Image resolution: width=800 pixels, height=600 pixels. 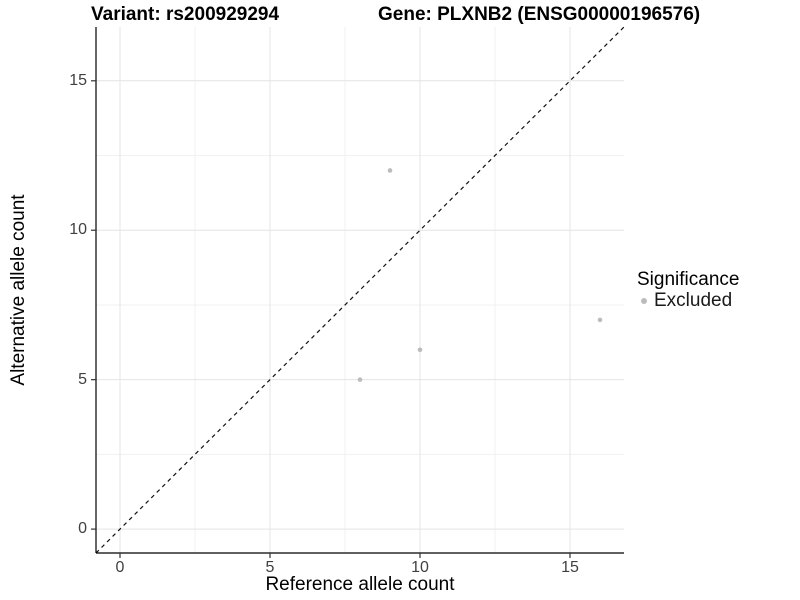 What do you see at coordinates (82, 379) in the screenshot?
I see `y-tick-label: 5` at bounding box center [82, 379].